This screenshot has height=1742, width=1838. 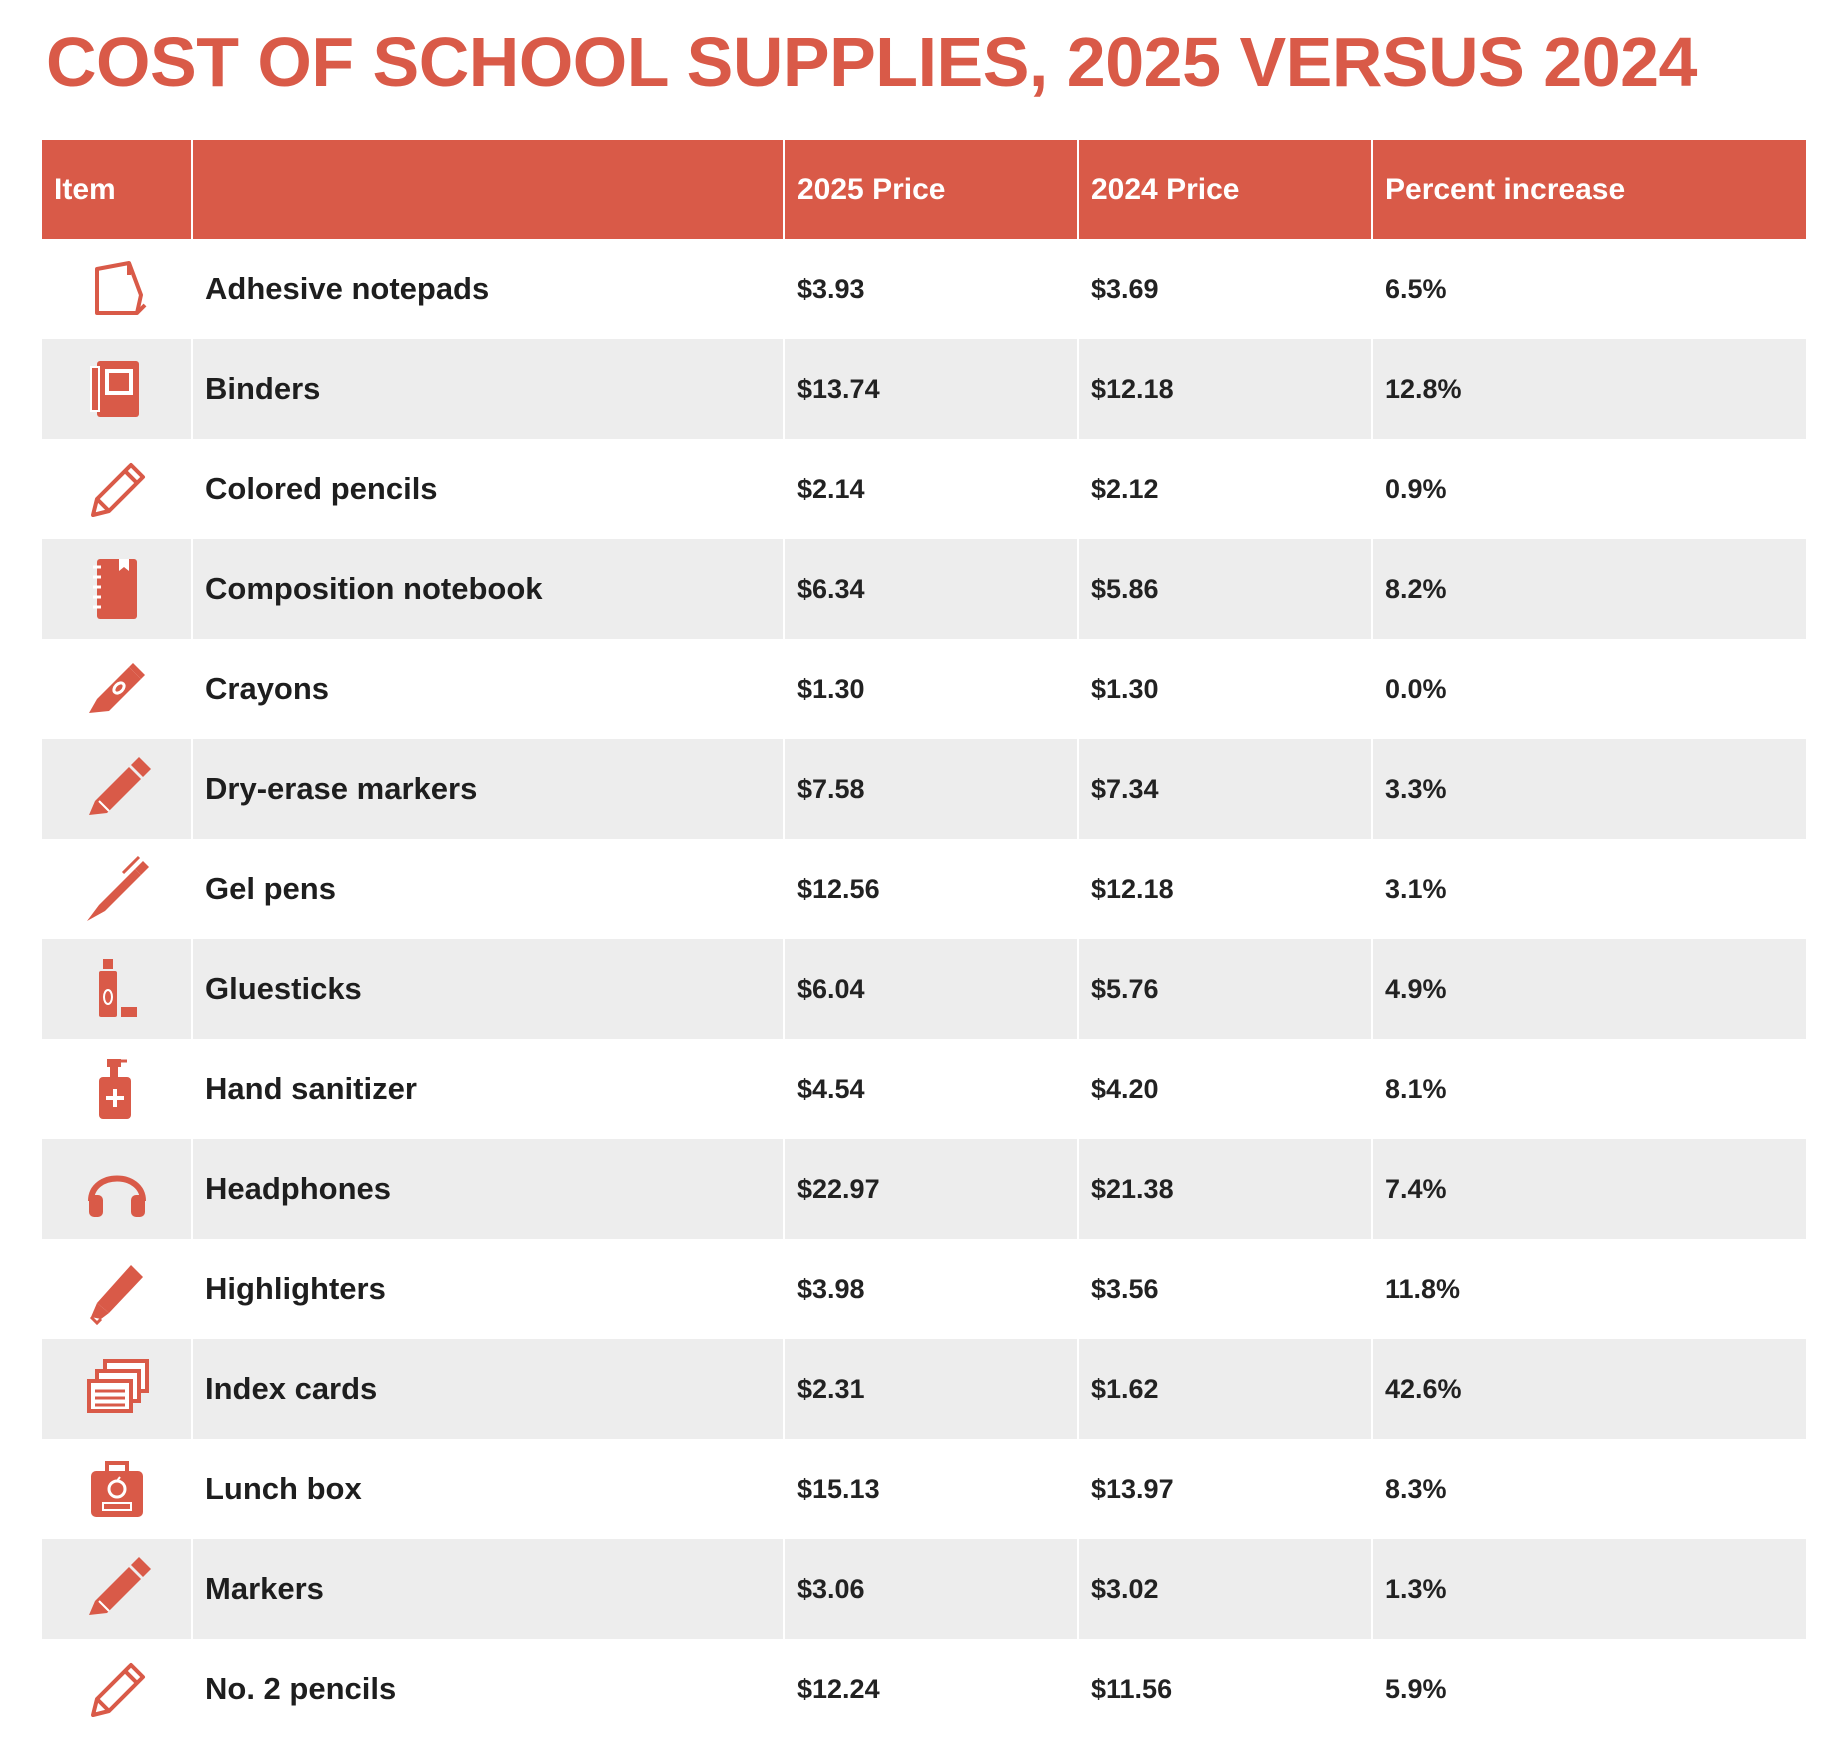 What do you see at coordinates (487, 589) in the screenshot?
I see `item-name: Composition notebook` at bounding box center [487, 589].